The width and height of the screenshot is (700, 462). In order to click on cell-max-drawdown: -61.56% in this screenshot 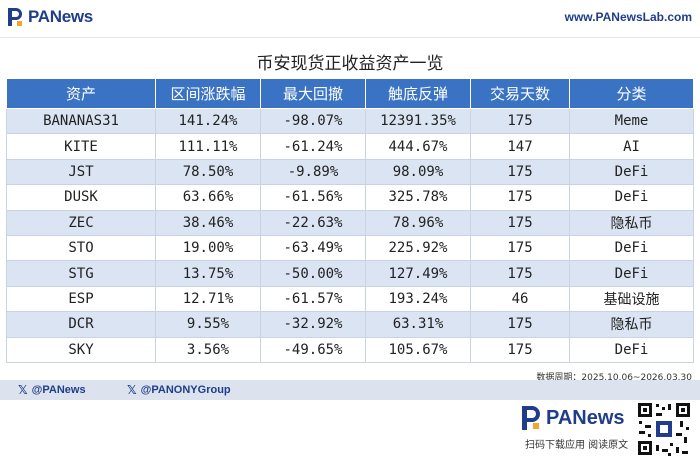, I will do `click(313, 197)`.